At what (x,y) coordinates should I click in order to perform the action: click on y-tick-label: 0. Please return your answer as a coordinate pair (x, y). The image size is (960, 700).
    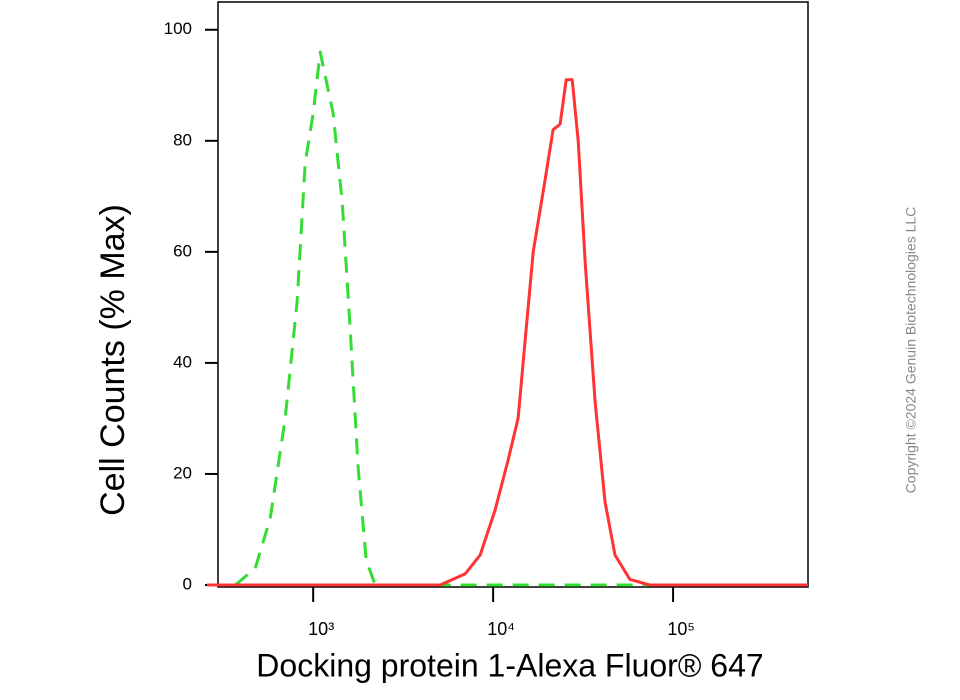
    Looking at the image, I should click on (187, 583).